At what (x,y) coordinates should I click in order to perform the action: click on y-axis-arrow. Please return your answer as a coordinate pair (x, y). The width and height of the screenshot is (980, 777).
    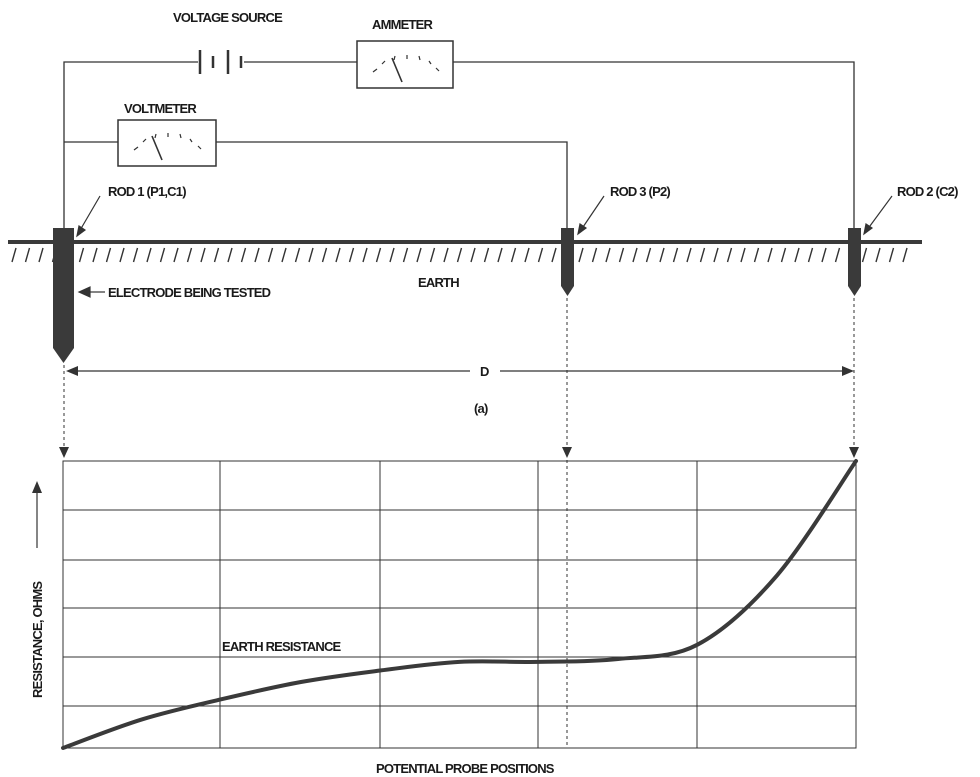
    Looking at the image, I should click on (37, 514).